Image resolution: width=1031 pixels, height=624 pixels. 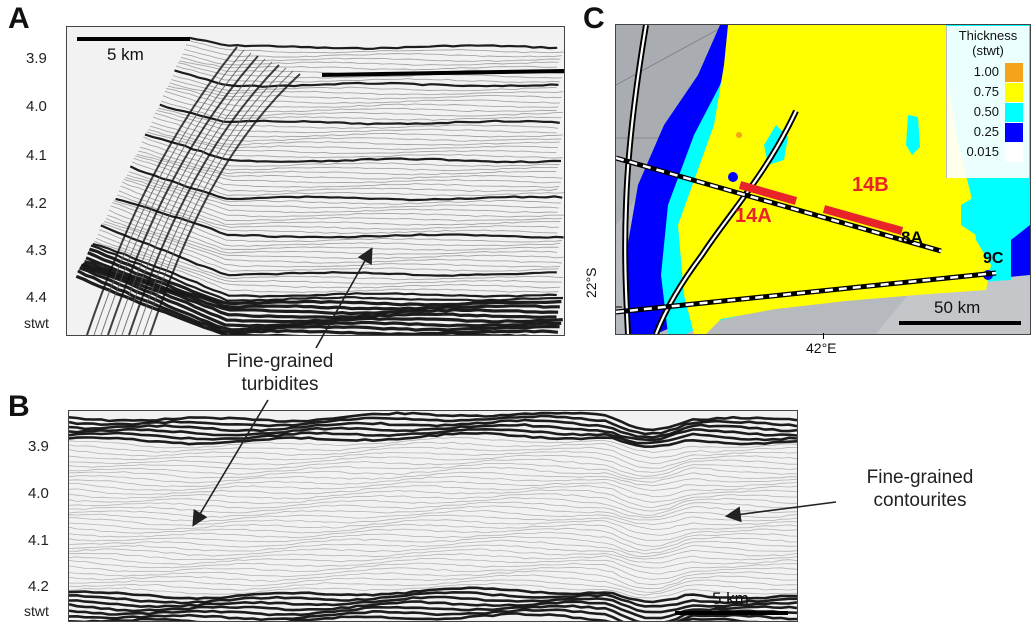 What do you see at coordinates (280, 373) in the screenshot?
I see `turbidites-callout: Fine-grained turbidites` at bounding box center [280, 373].